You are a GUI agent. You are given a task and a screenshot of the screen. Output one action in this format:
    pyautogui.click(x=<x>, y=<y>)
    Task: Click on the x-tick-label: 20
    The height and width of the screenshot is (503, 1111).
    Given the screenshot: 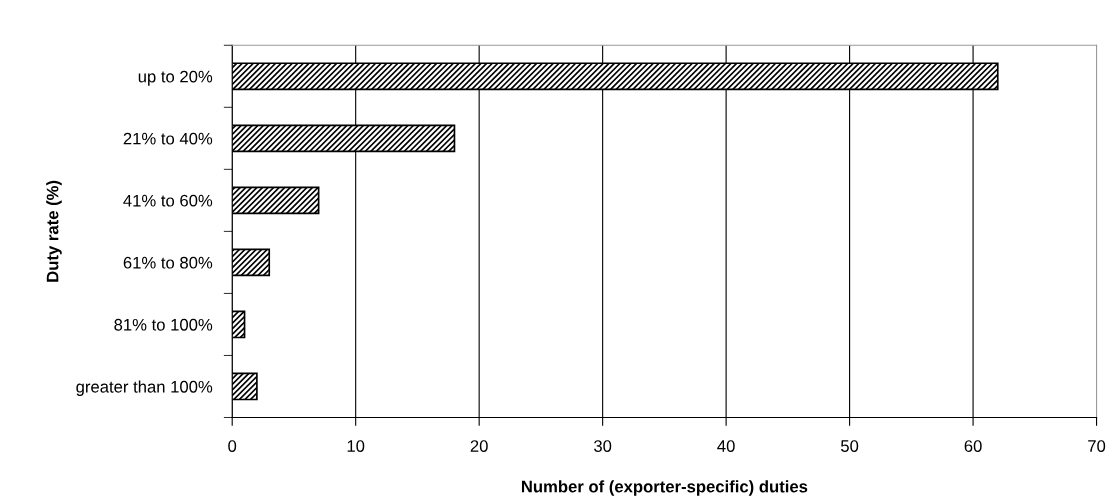 What is the action you would take?
    pyautogui.click(x=479, y=446)
    